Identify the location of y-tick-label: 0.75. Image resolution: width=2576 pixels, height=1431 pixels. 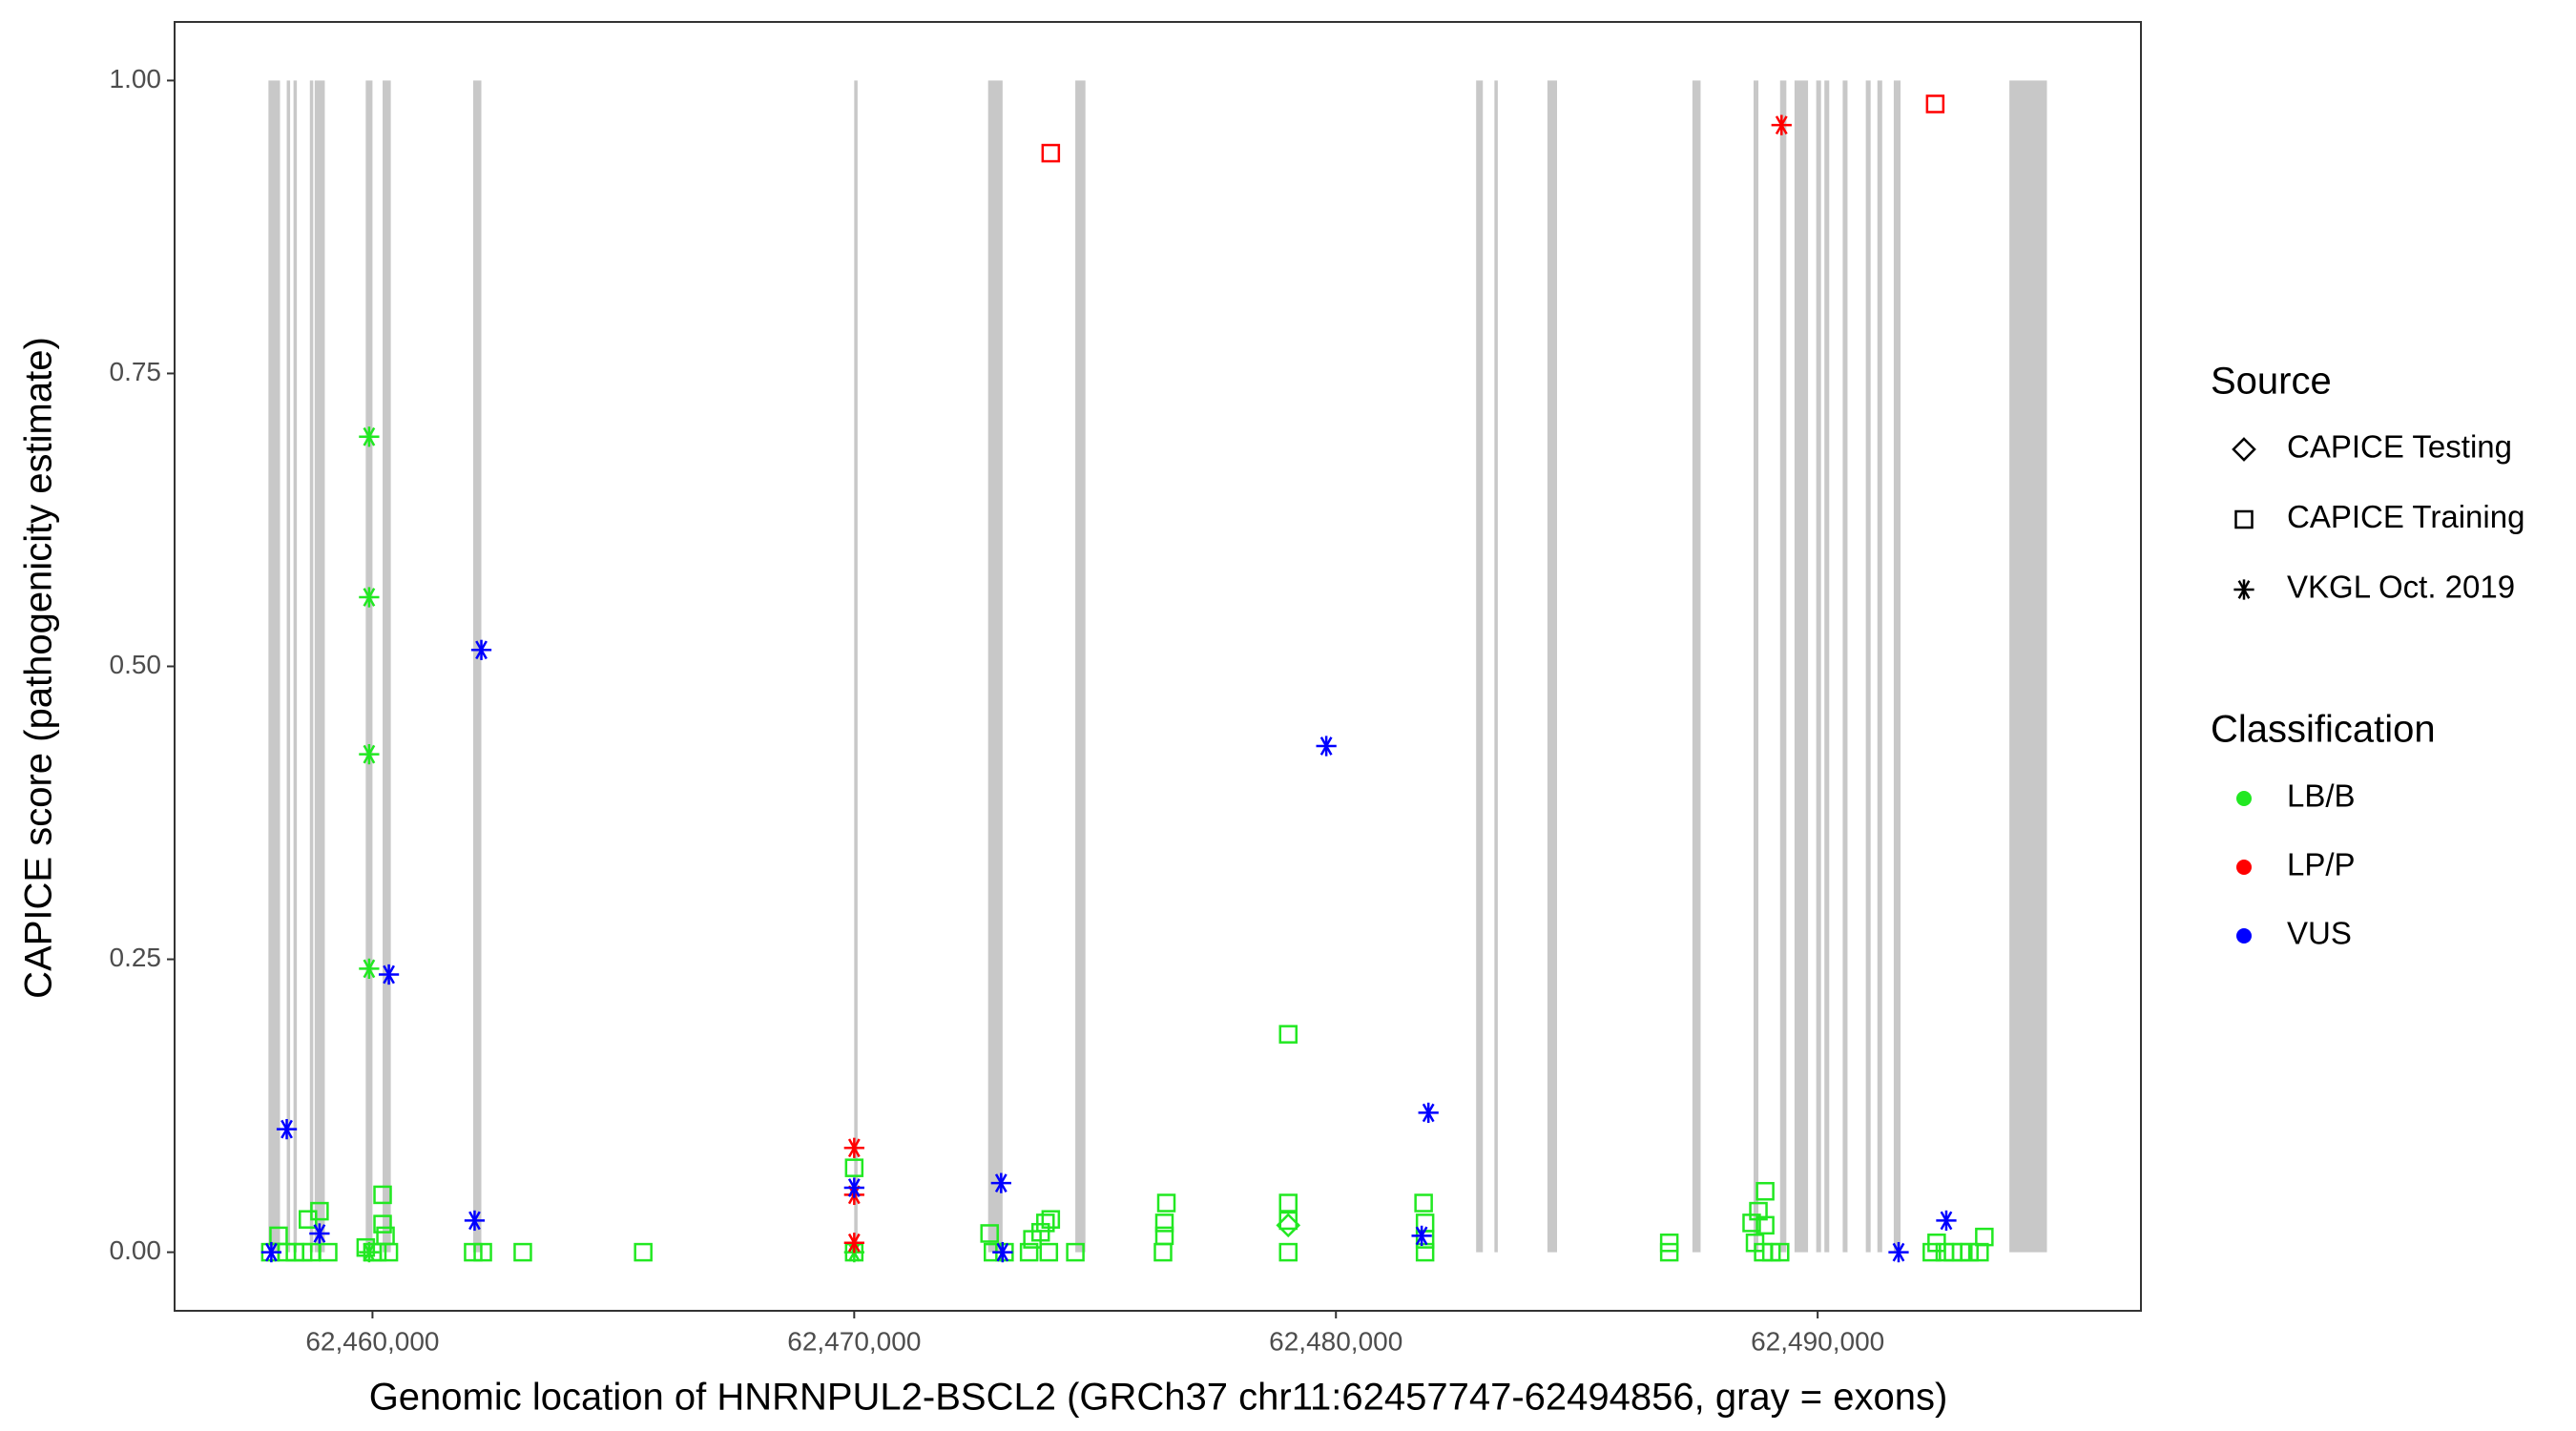
(136, 371).